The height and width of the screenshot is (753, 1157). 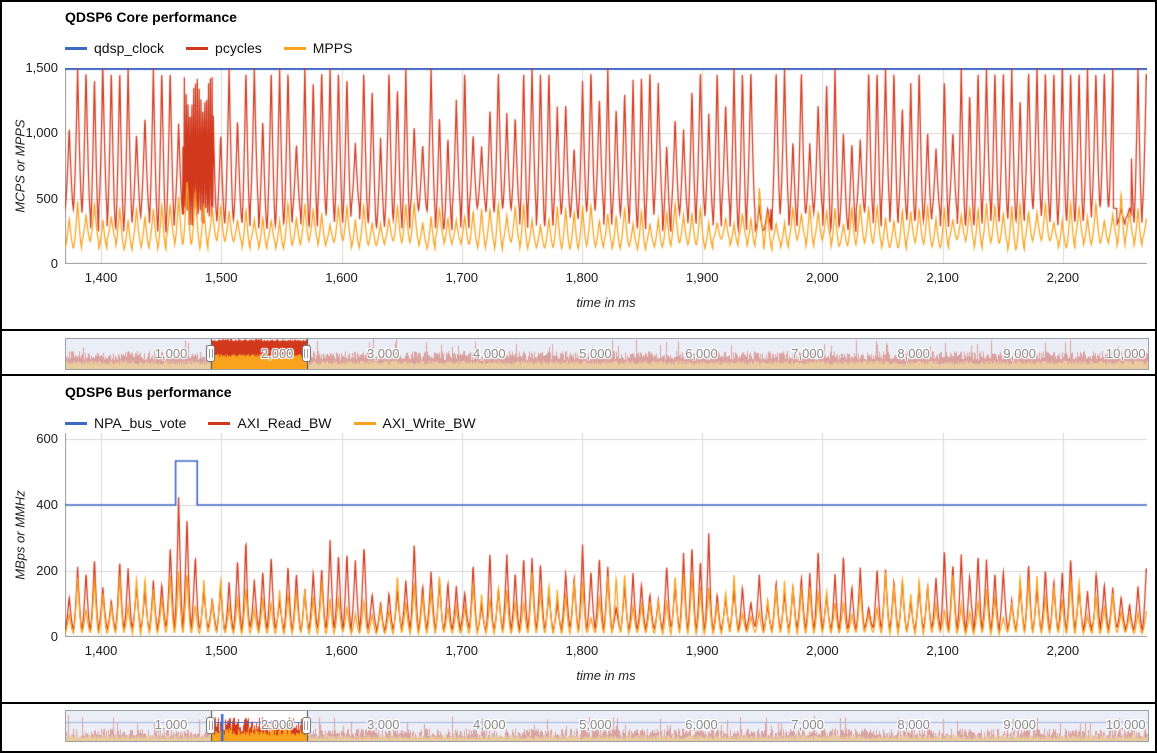 What do you see at coordinates (140, 423) in the screenshot?
I see `legend-label: NPA_bus_vote` at bounding box center [140, 423].